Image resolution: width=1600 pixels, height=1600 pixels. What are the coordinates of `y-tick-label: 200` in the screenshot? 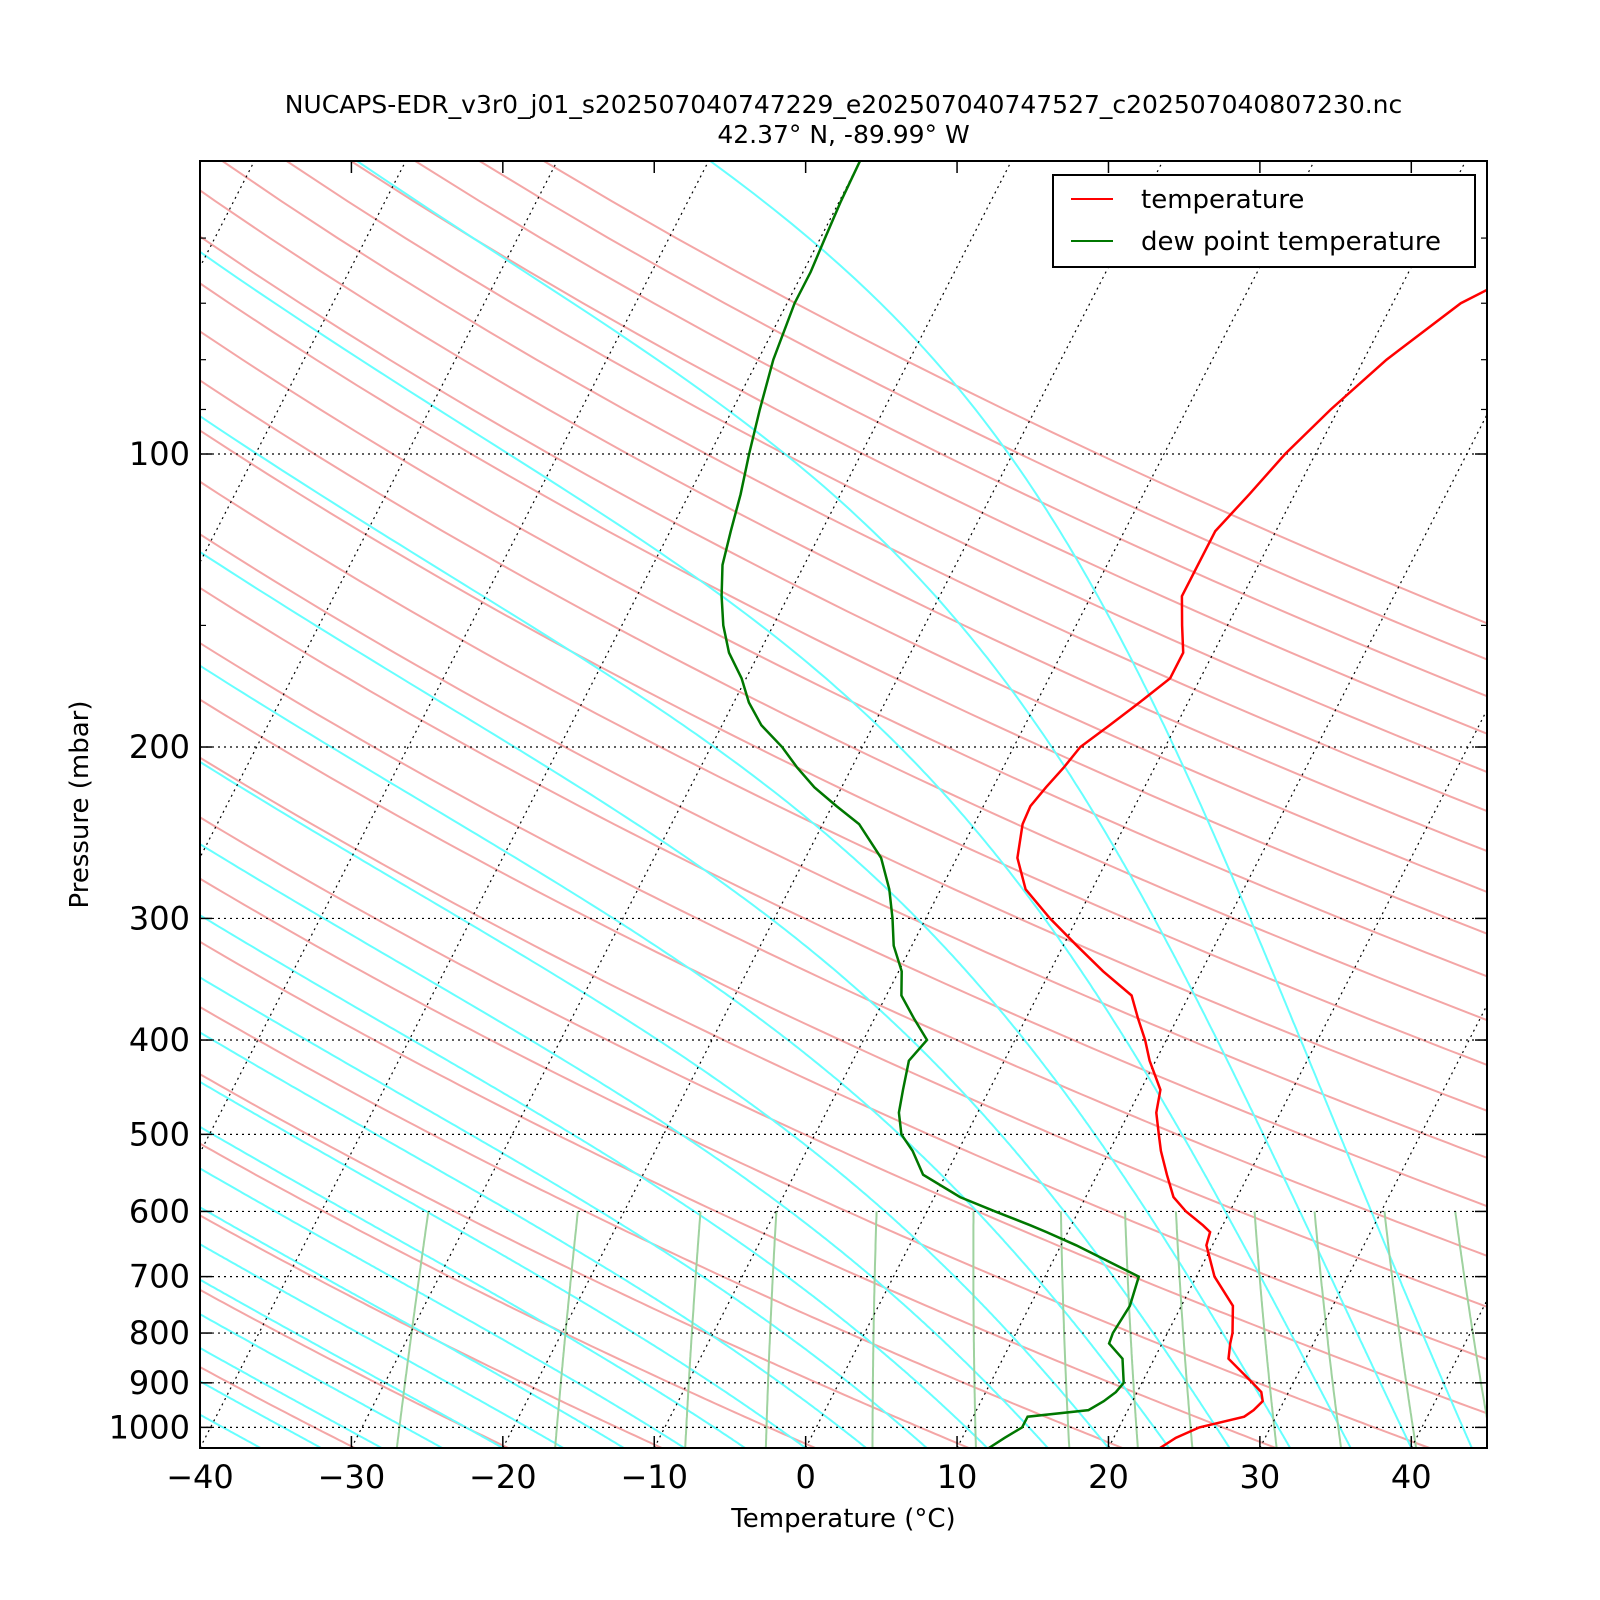 It's located at (159, 747).